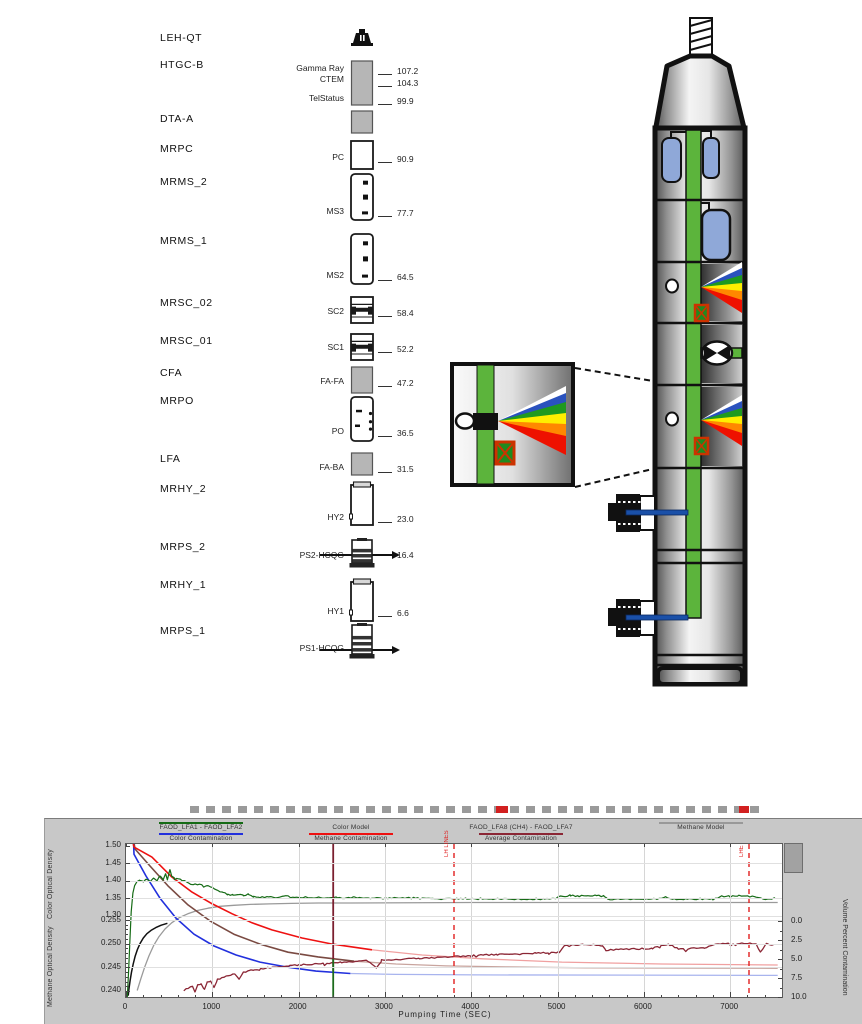 The width and height of the screenshot is (862, 1024). Describe the element at coordinates (125, 1006) in the screenshot. I see `x-tick-label: 0` at that location.